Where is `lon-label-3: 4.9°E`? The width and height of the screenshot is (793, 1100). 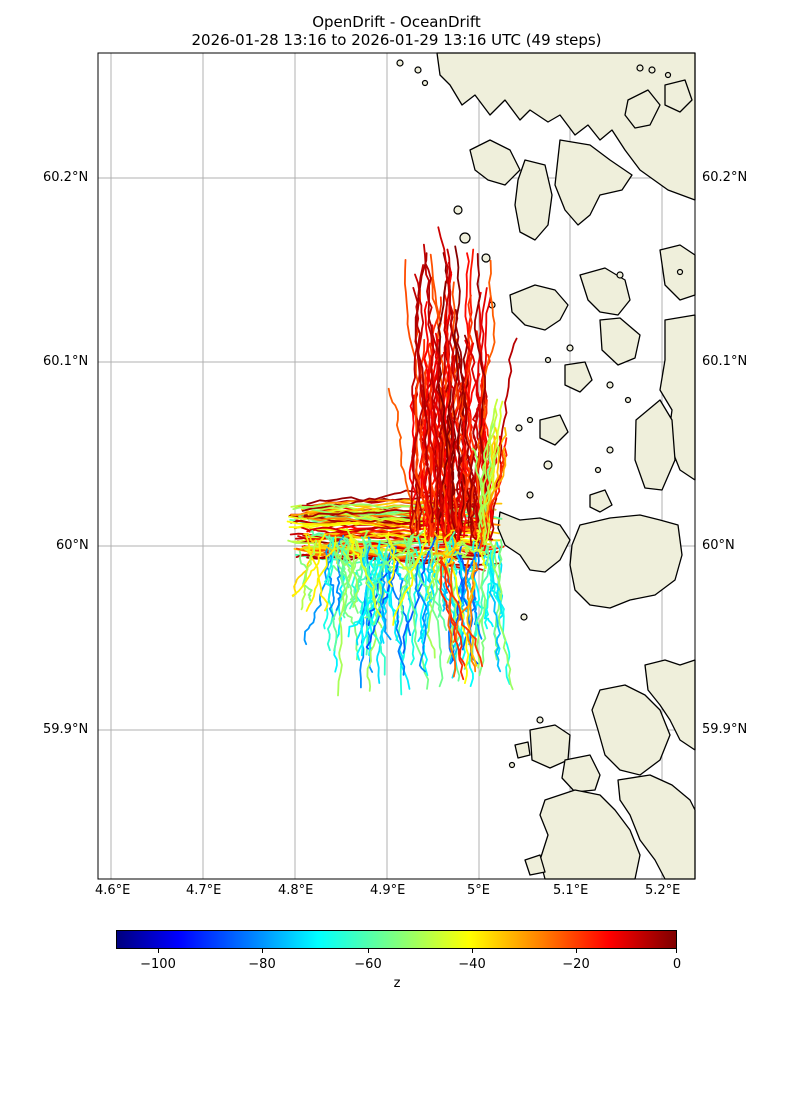
lon-label-3: 4.9°E is located at coordinates (388, 890).